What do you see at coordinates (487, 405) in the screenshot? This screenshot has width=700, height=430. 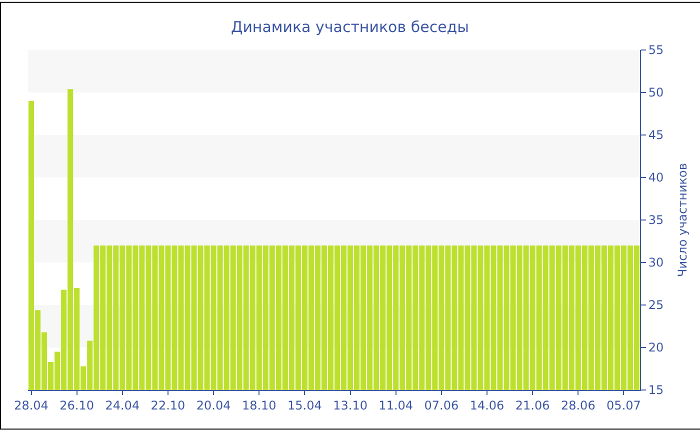 I see `x-tick-label: 14.06` at bounding box center [487, 405].